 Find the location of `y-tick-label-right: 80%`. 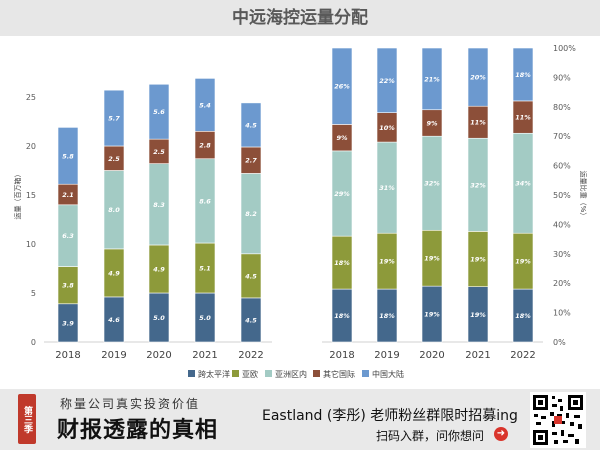

y-tick-label-right: 80% is located at coordinates (562, 107).